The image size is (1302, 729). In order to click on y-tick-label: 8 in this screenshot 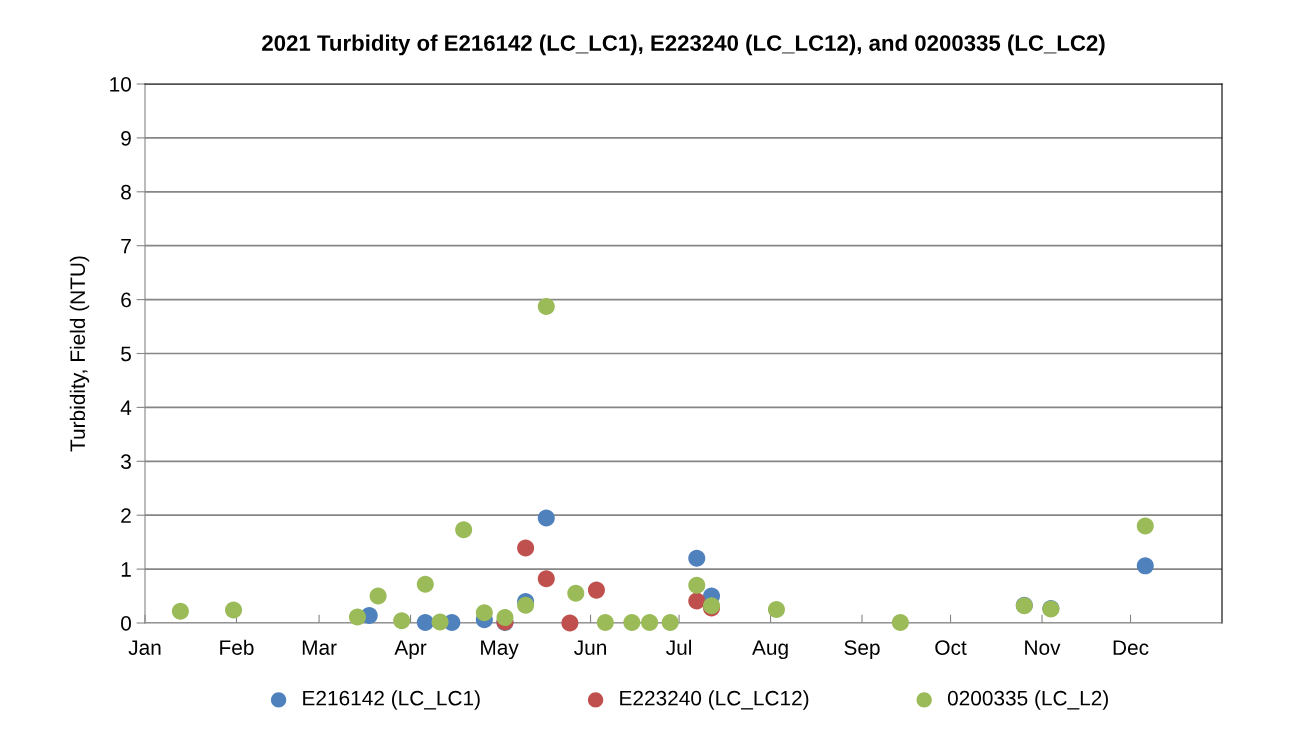, I will do `click(126, 192)`.